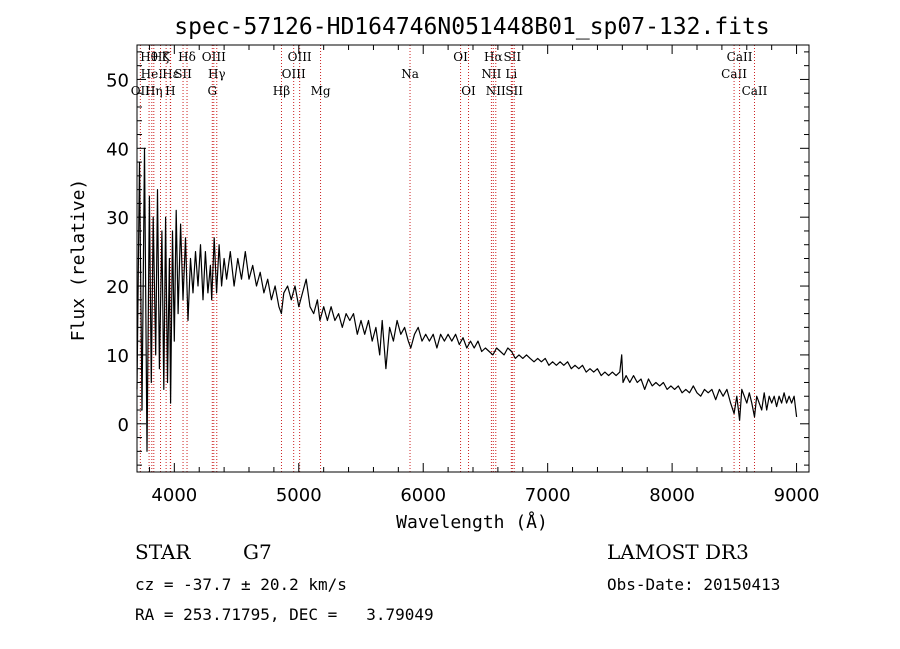  What do you see at coordinates (257, 552) in the screenshot?
I see `object-subclass: G7` at bounding box center [257, 552].